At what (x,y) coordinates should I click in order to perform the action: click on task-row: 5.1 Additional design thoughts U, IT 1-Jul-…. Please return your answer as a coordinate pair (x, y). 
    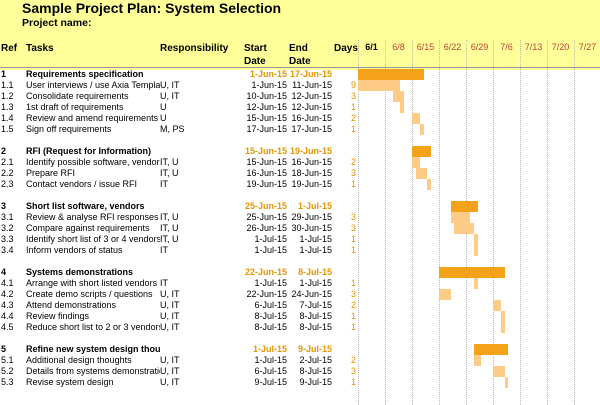
    Looking at the image, I should click on (300, 360).